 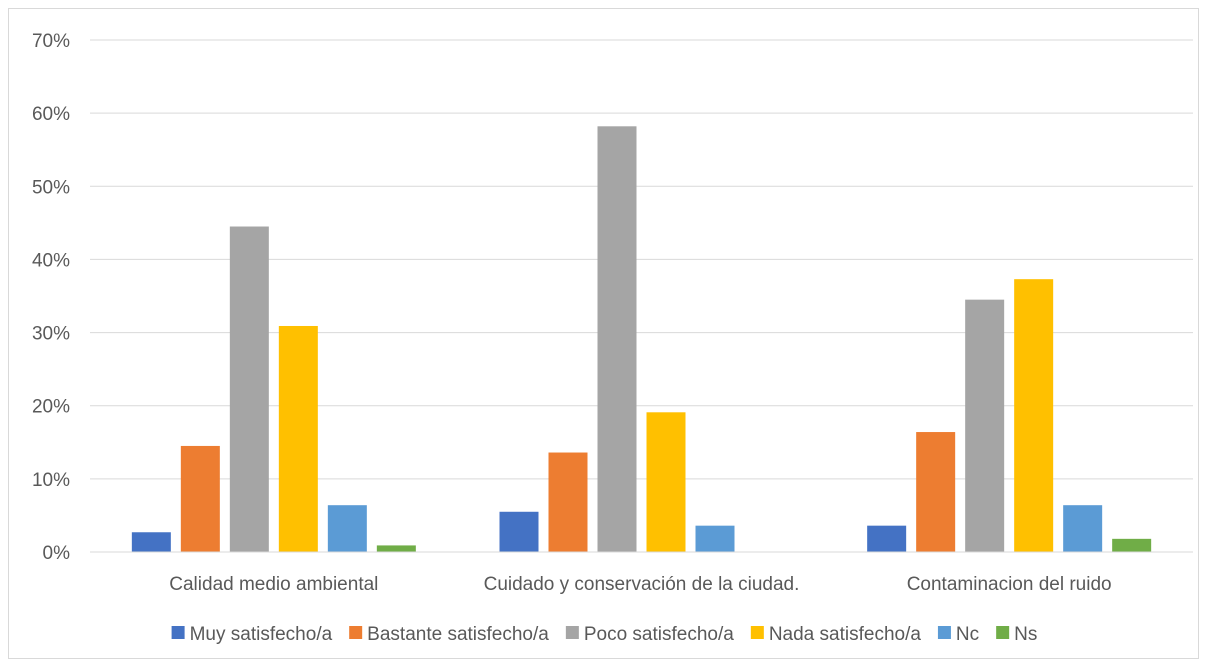 I want to click on y-tick-label: 40%, so click(x=51, y=260).